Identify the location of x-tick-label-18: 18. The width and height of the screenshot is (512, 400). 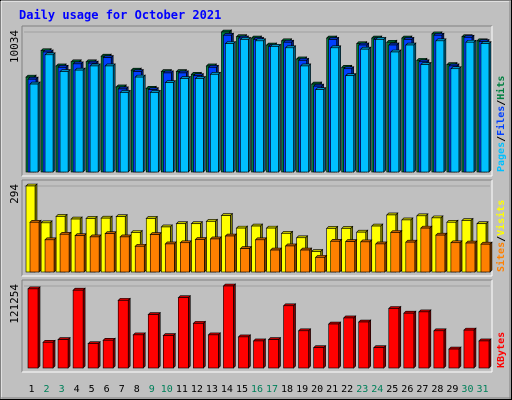
(287, 389).